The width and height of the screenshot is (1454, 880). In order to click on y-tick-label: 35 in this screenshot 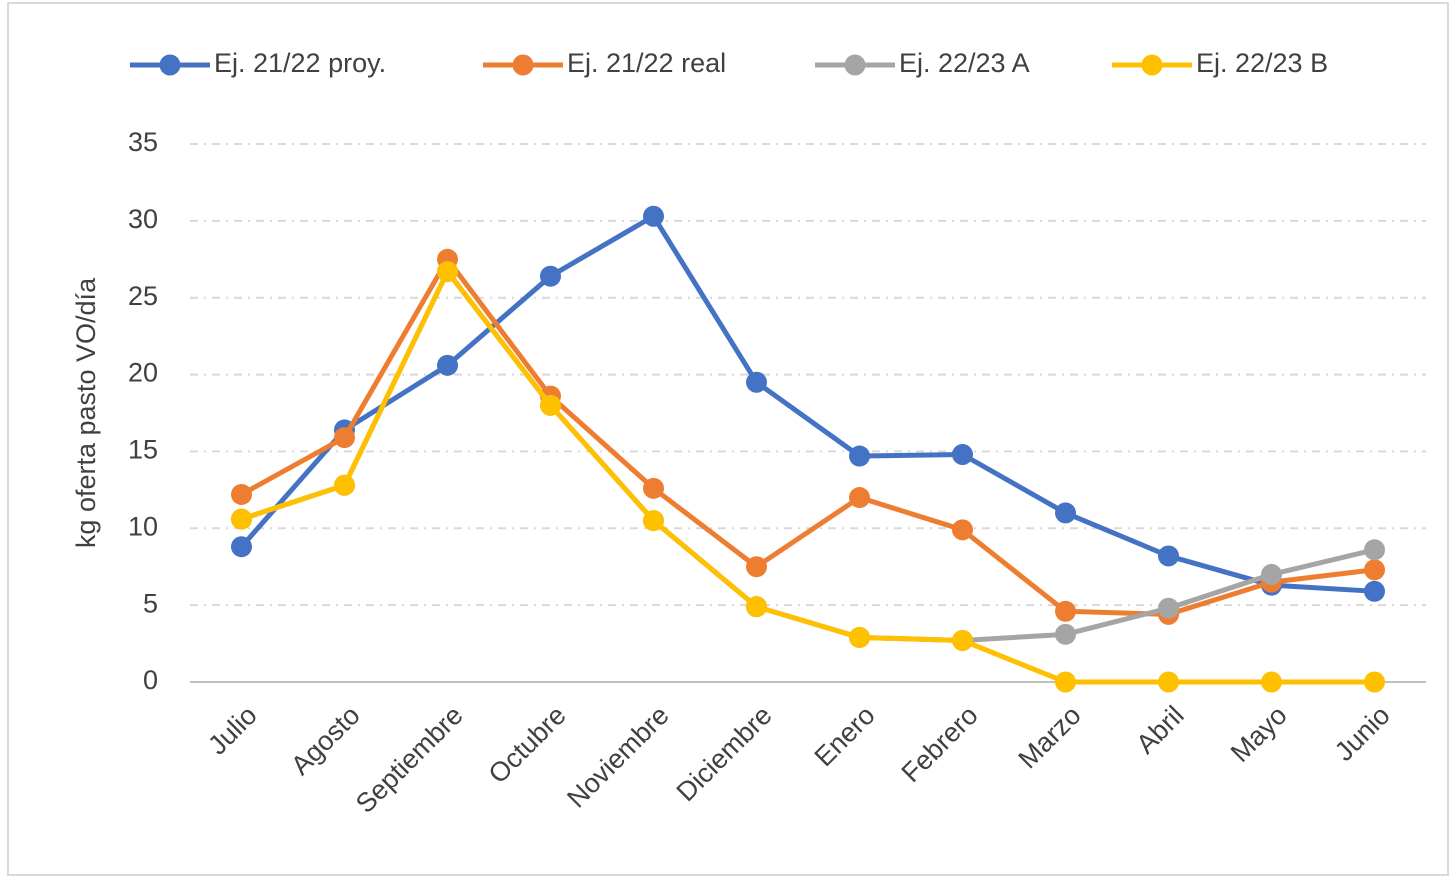, I will do `click(143, 142)`.